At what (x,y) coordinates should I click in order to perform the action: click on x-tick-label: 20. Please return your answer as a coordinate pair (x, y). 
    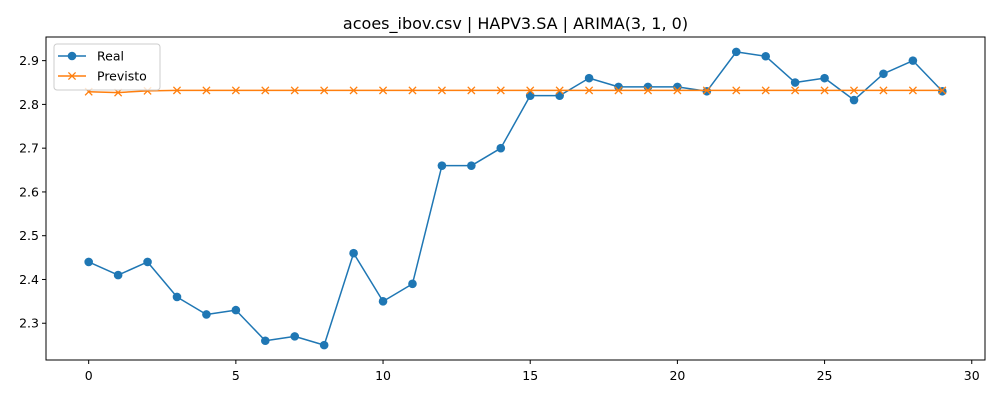
    Looking at the image, I should click on (677, 375).